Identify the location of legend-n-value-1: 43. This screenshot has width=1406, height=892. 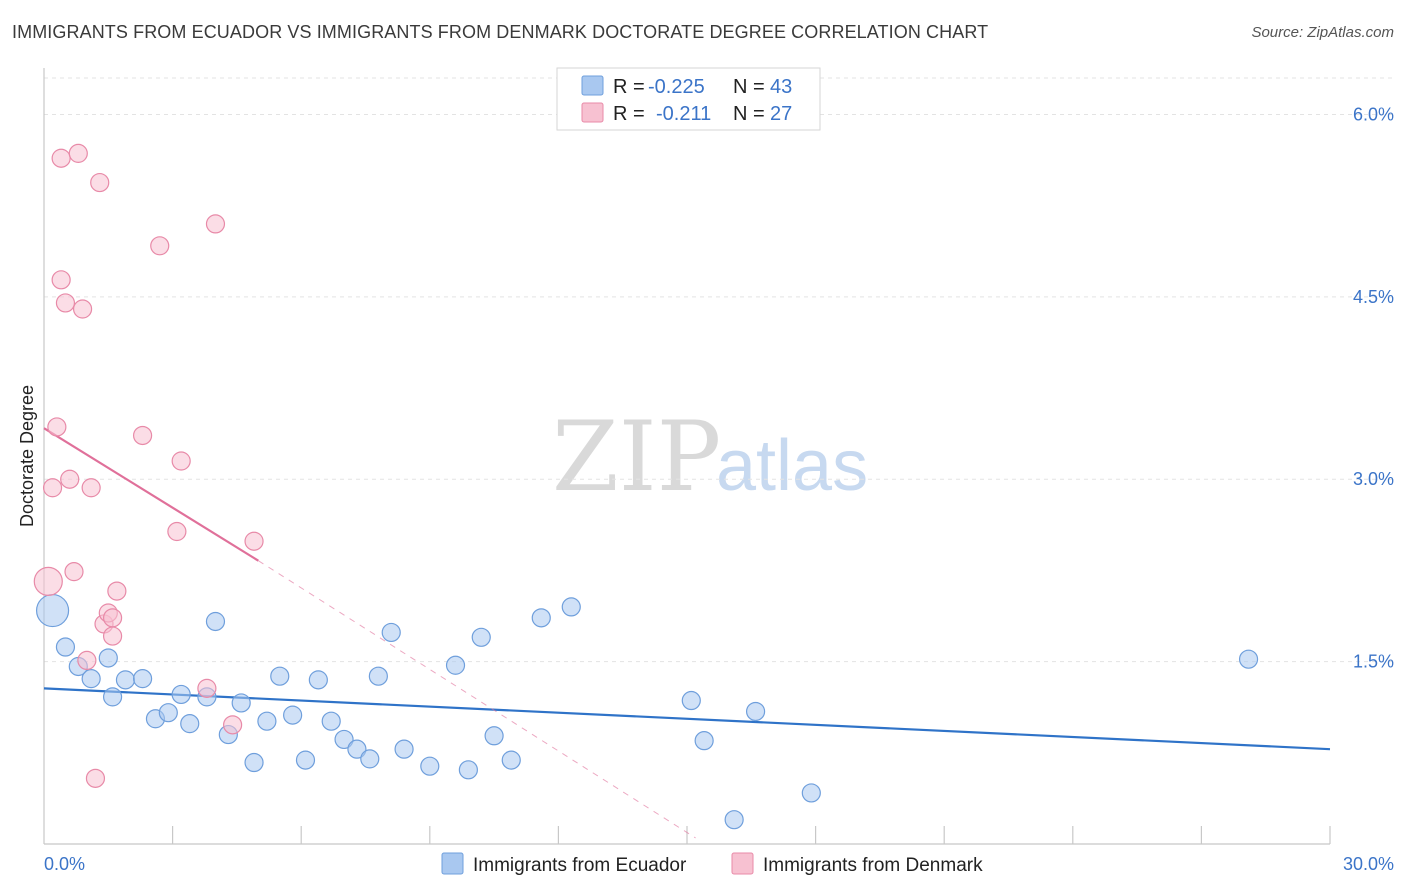
(781, 87).